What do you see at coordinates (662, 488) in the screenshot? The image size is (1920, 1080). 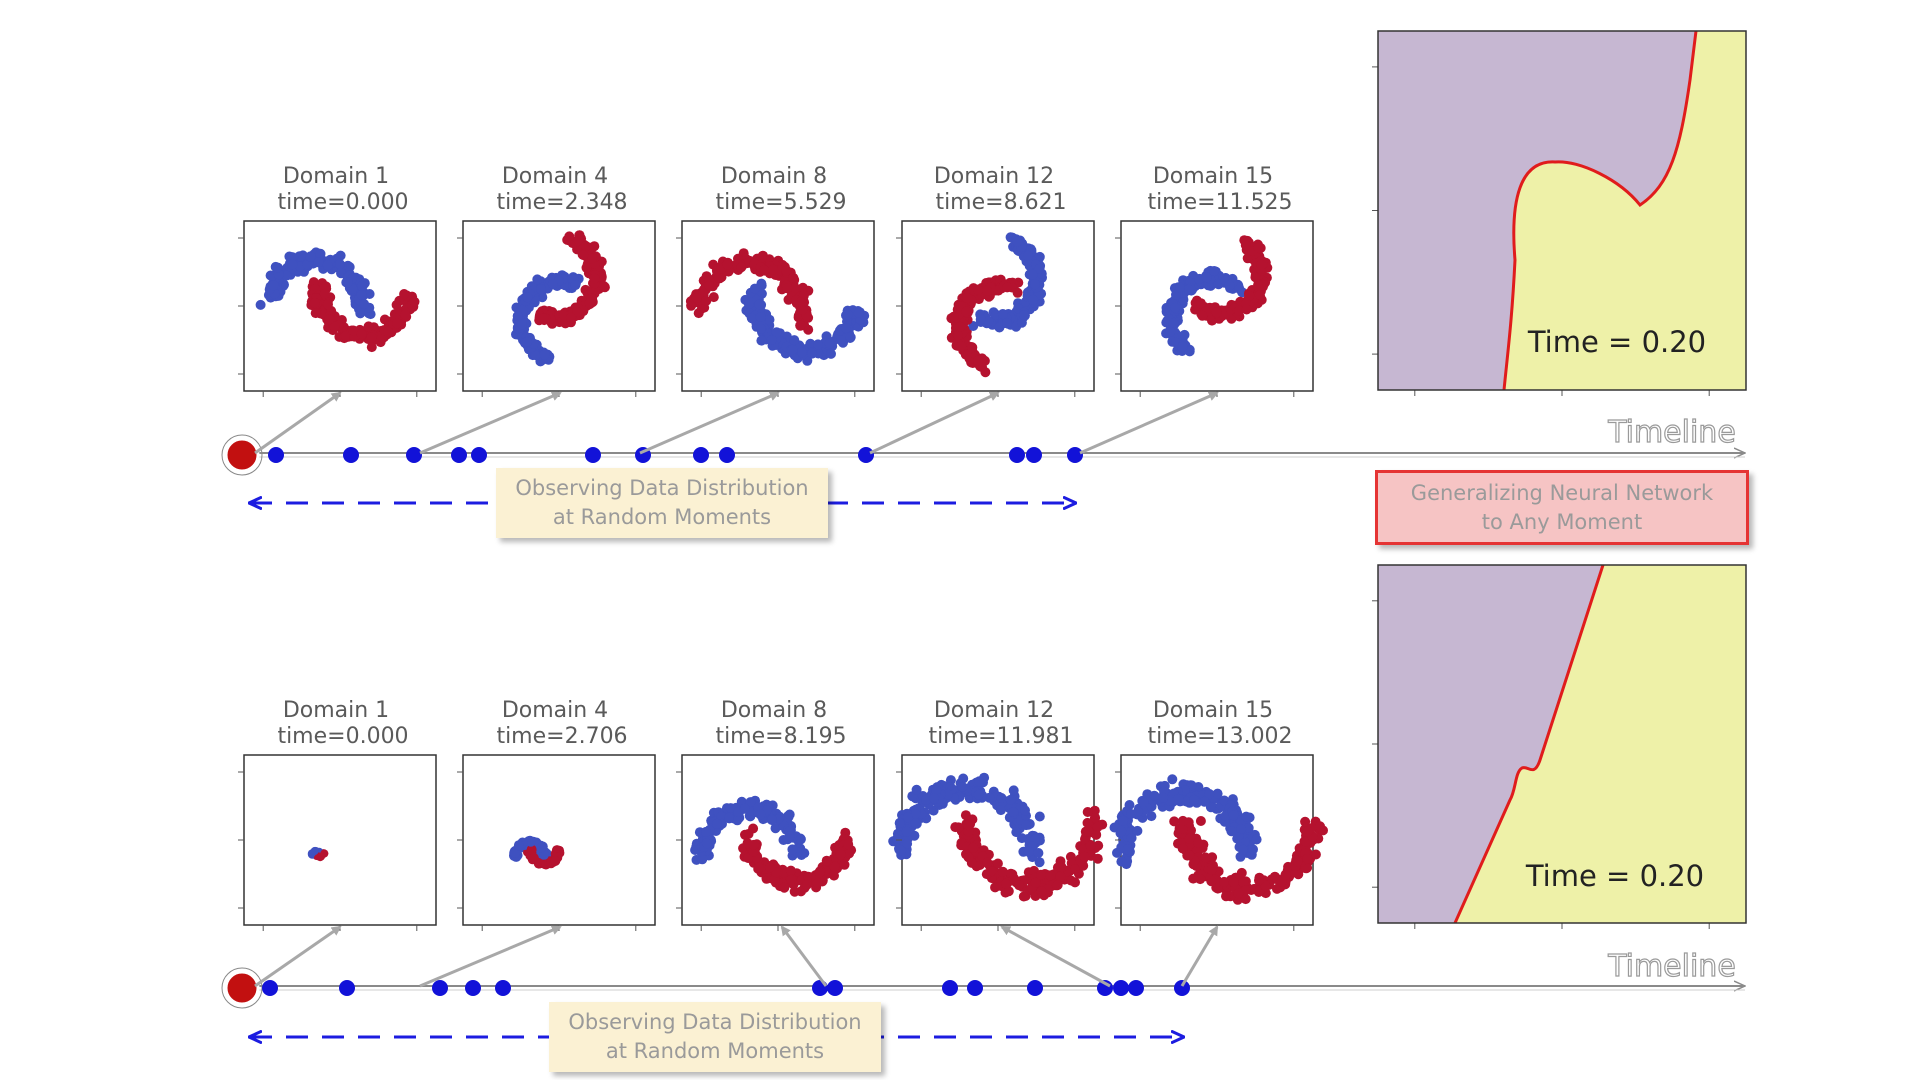 I see `observe-callout-1-line1: Observing Data Distribution` at bounding box center [662, 488].